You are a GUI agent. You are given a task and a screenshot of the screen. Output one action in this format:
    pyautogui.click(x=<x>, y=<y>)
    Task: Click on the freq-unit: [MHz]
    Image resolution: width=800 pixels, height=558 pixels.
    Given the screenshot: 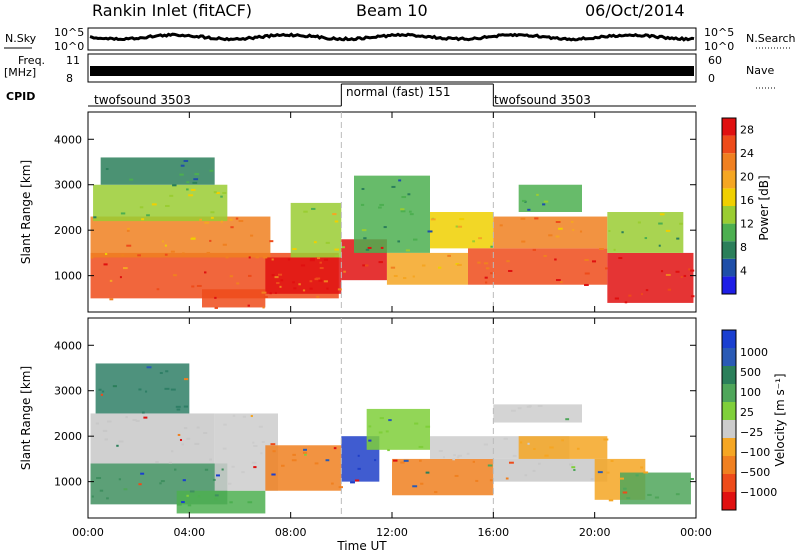 What is the action you would take?
    pyautogui.click(x=20, y=72)
    